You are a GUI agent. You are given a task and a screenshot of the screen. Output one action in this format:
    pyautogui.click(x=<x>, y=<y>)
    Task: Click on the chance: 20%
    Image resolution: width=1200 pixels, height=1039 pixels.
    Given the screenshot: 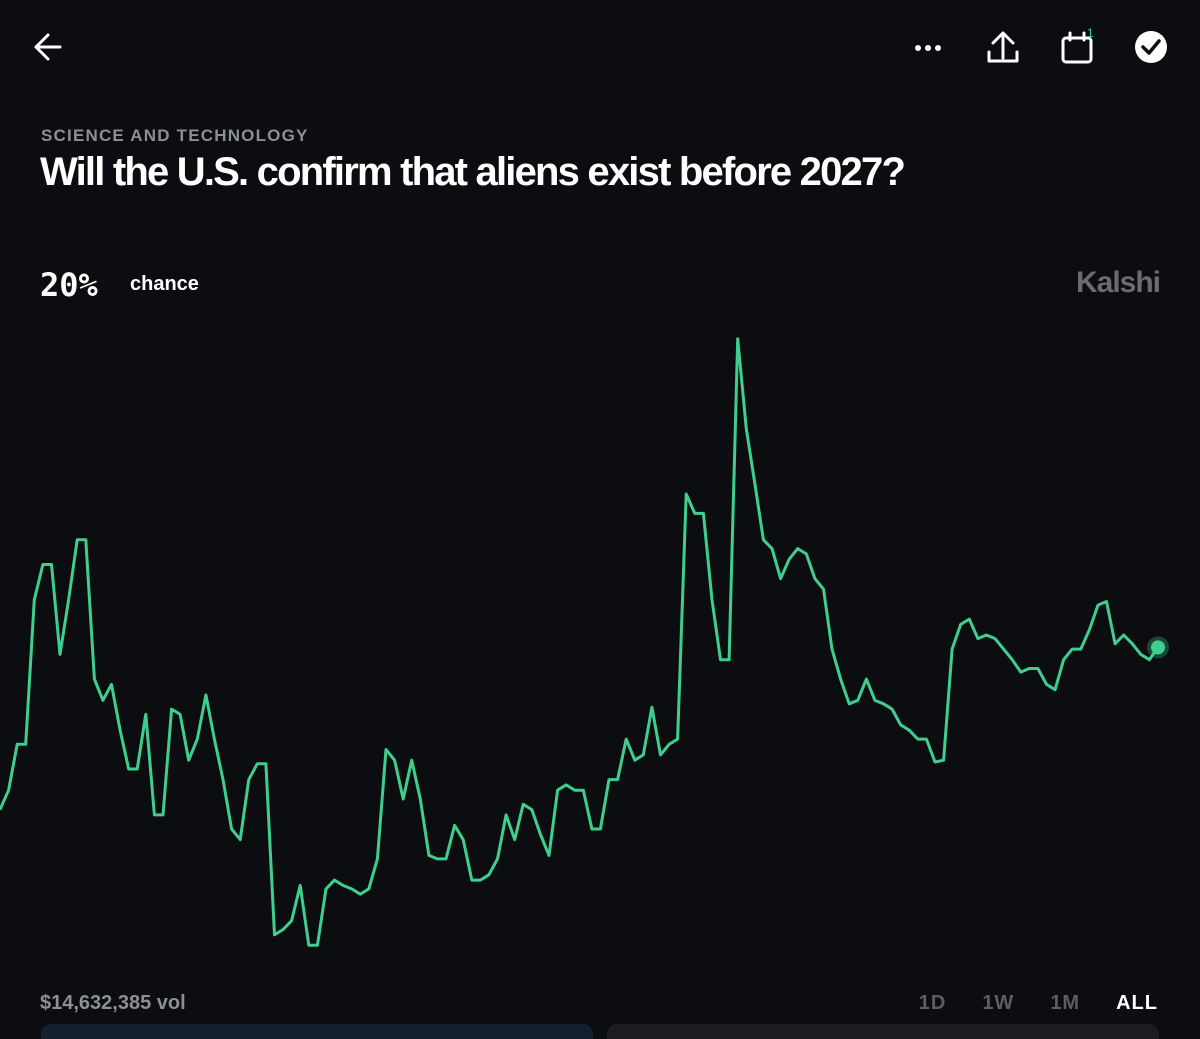 What is the action you would take?
    pyautogui.click(x=69, y=285)
    